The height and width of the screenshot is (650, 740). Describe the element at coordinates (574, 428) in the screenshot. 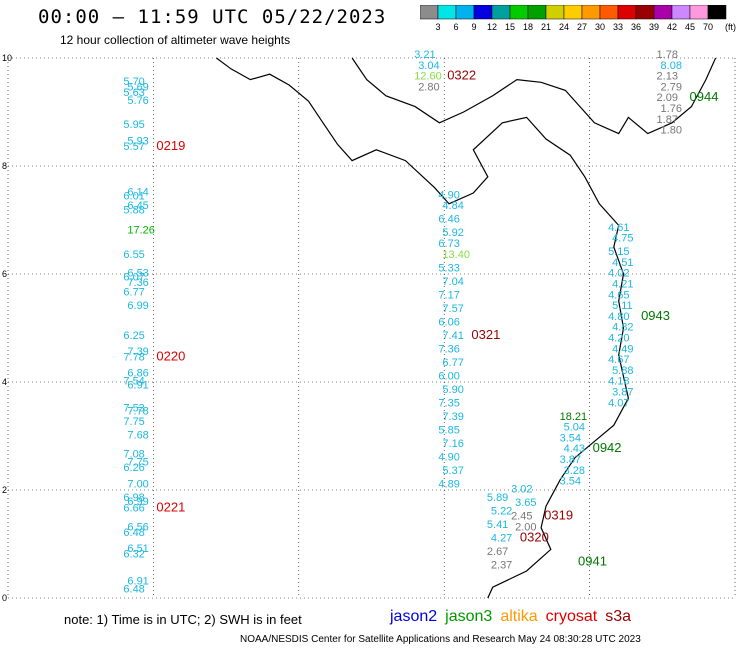

I see `wave-height-value: 5.04` at that location.